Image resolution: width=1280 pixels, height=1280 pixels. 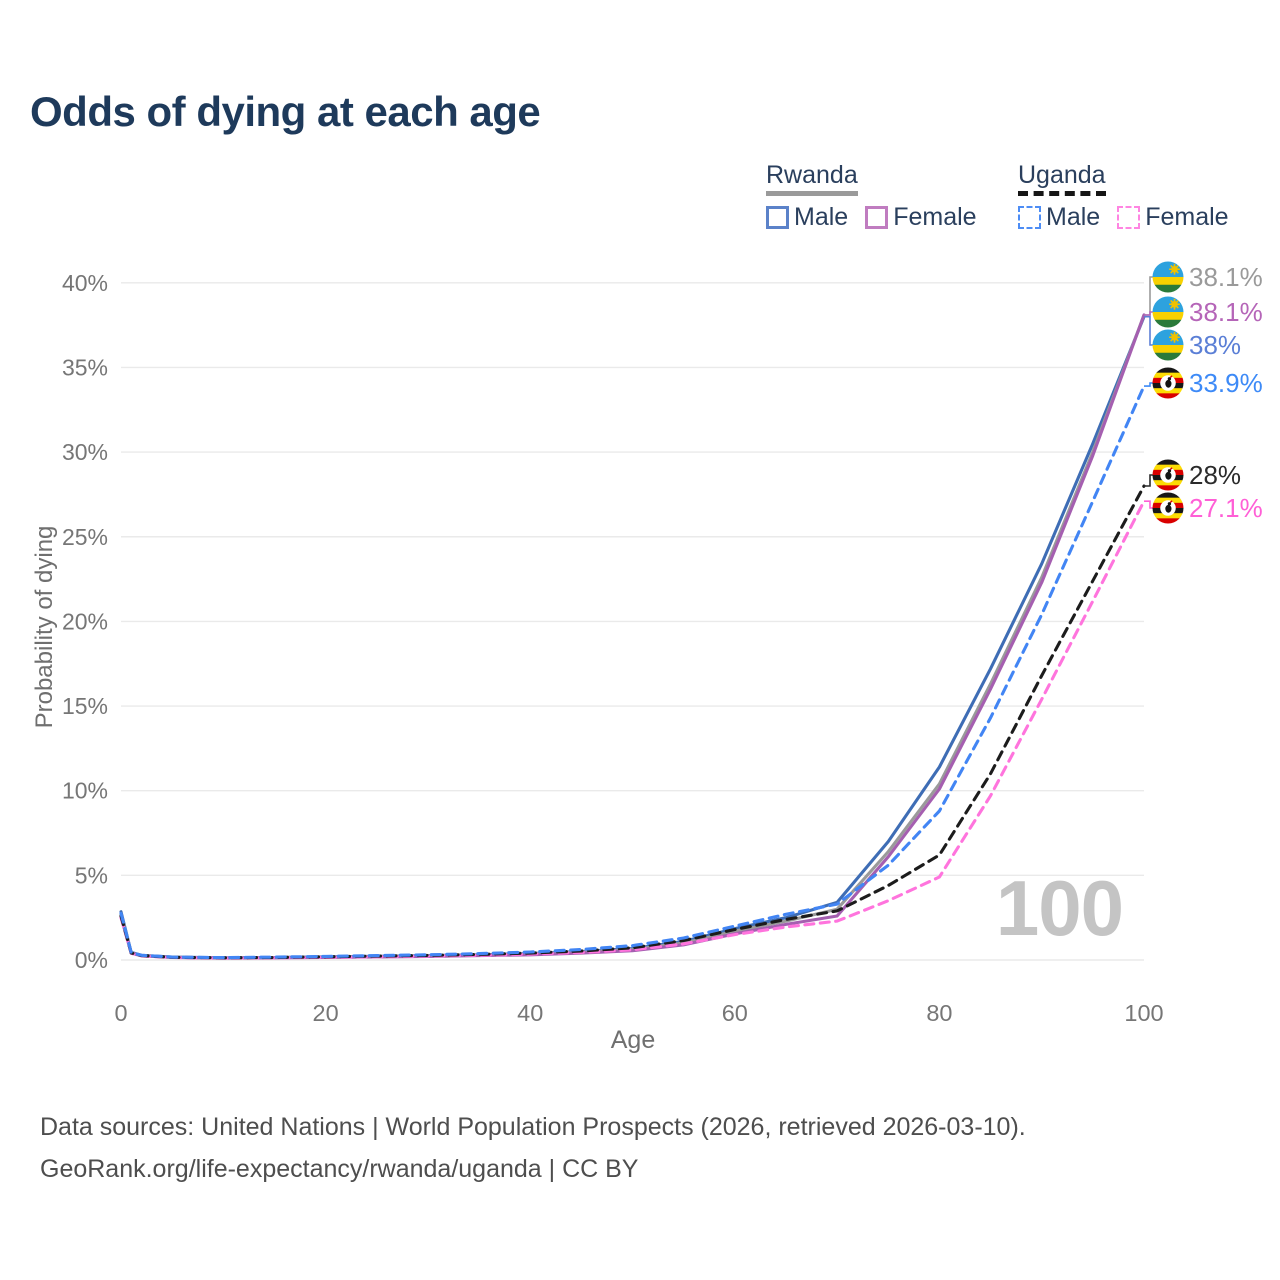 What do you see at coordinates (1226, 508) in the screenshot?
I see `end-label-uganda-female: 27.1%` at bounding box center [1226, 508].